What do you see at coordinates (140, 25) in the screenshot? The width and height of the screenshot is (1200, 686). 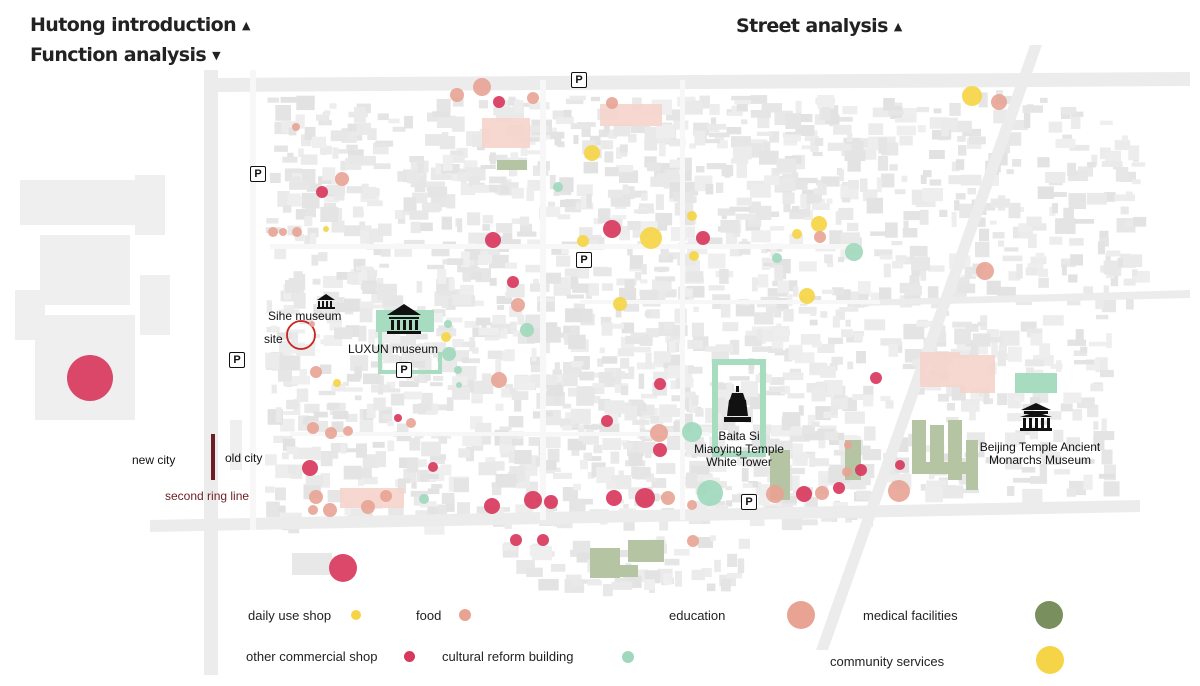 I see `hutong-introduction-toggle: Hutong introduction ▲` at bounding box center [140, 25].